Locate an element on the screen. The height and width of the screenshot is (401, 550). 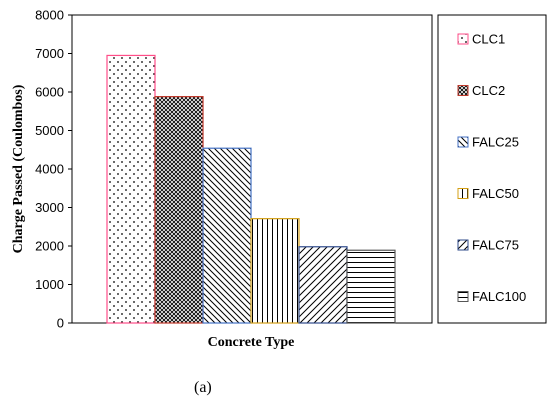
legend-swatch-falc25 is located at coordinates (463, 142).